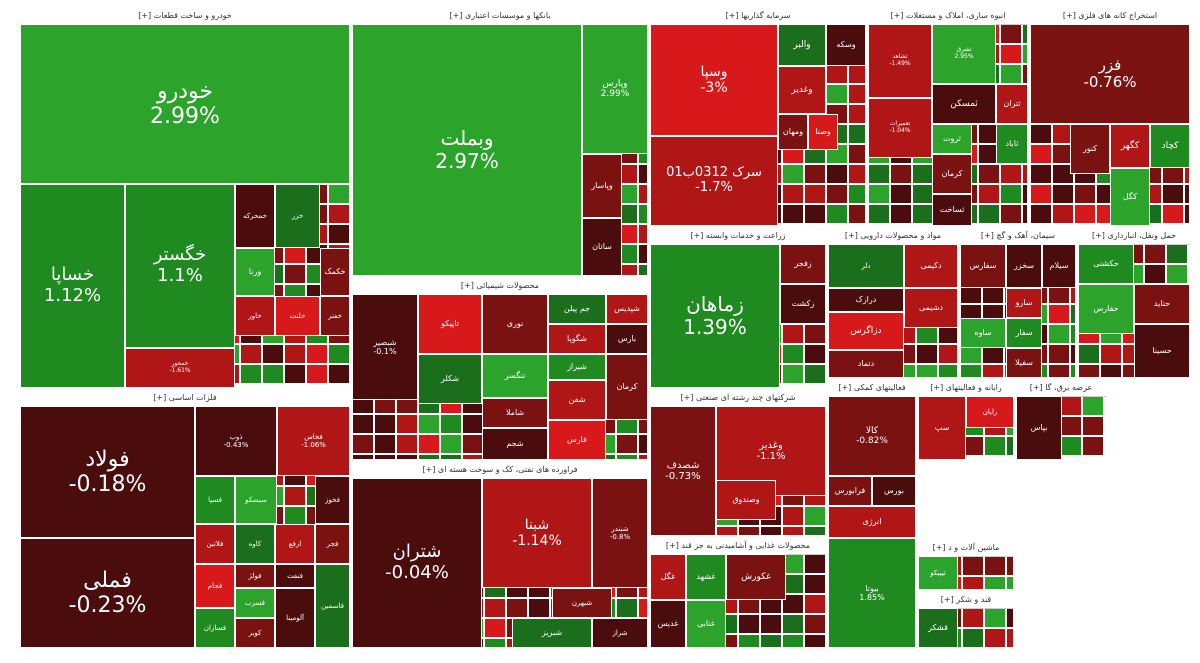 Image resolution: width=1200 pixels, height=663 pixels. Describe the element at coordinates (515, 324) in the screenshot. I see `stock-tile: نوری` at that location.